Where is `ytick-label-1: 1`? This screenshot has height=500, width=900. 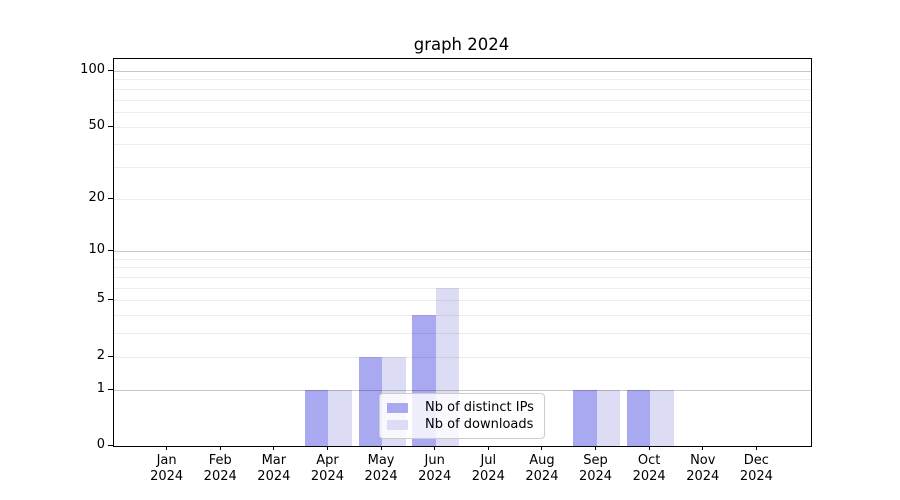
ytick-label-1: 1 is located at coordinates (100, 388).